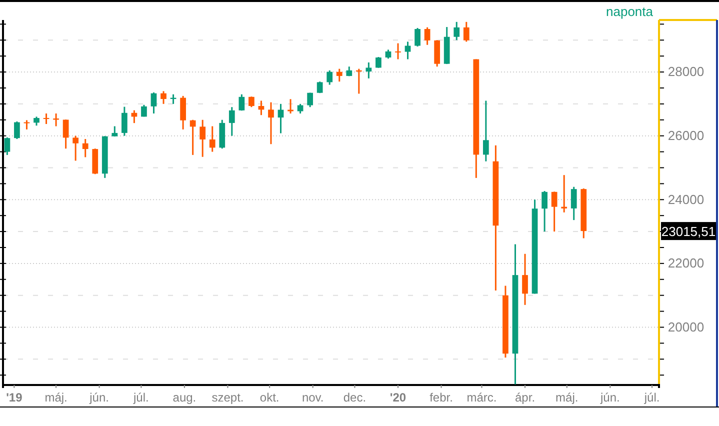 The height and width of the screenshot is (426, 719). What do you see at coordinates (686, 72) in the screenshot?
I see `y-tick-label: 28000` at bounding box center [686, 72].